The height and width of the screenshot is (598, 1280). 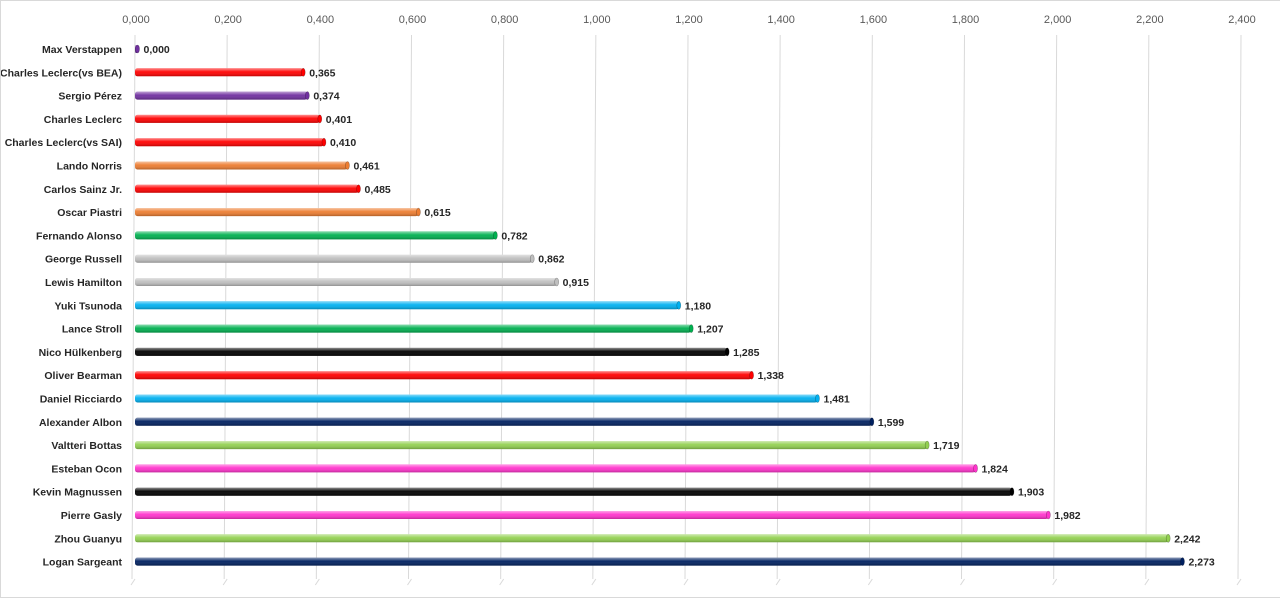 What do you see at coordinates (1067, 516) in the screenshot?
I see `data-label: 1,982` at bounding box center [1067, 516].